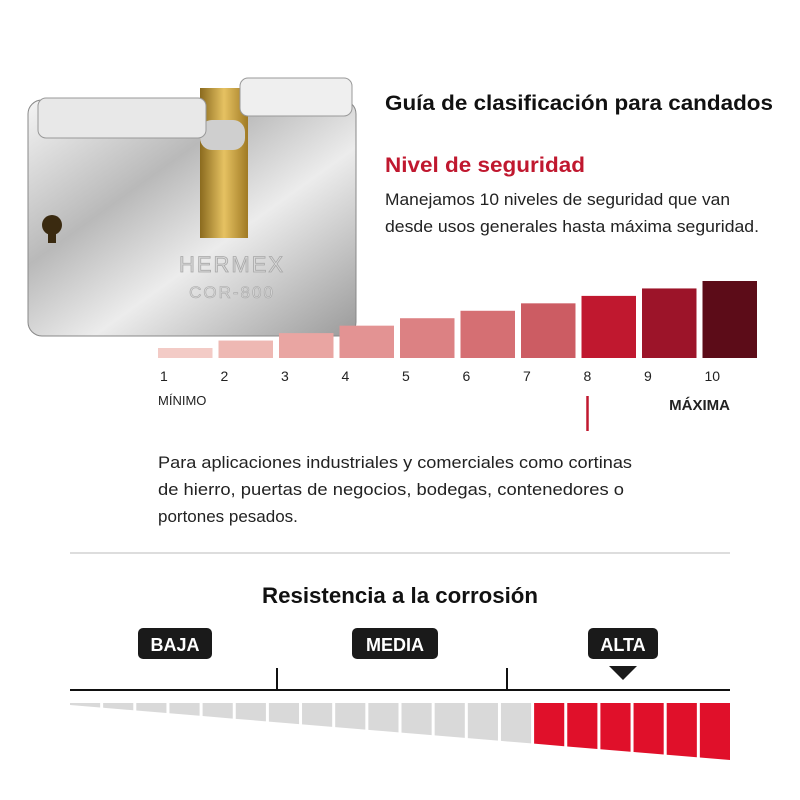  I want to click on min-label: MÍNIMO, so click(182, 400).